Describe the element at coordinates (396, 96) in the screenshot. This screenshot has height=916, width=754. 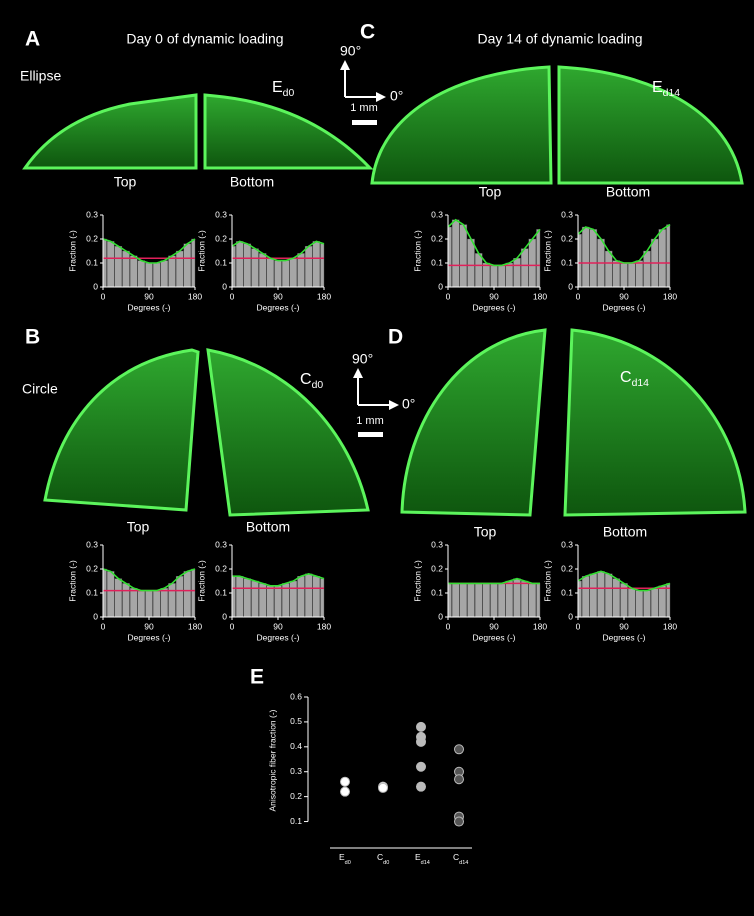
I see `compass-right: 0°` at that location.